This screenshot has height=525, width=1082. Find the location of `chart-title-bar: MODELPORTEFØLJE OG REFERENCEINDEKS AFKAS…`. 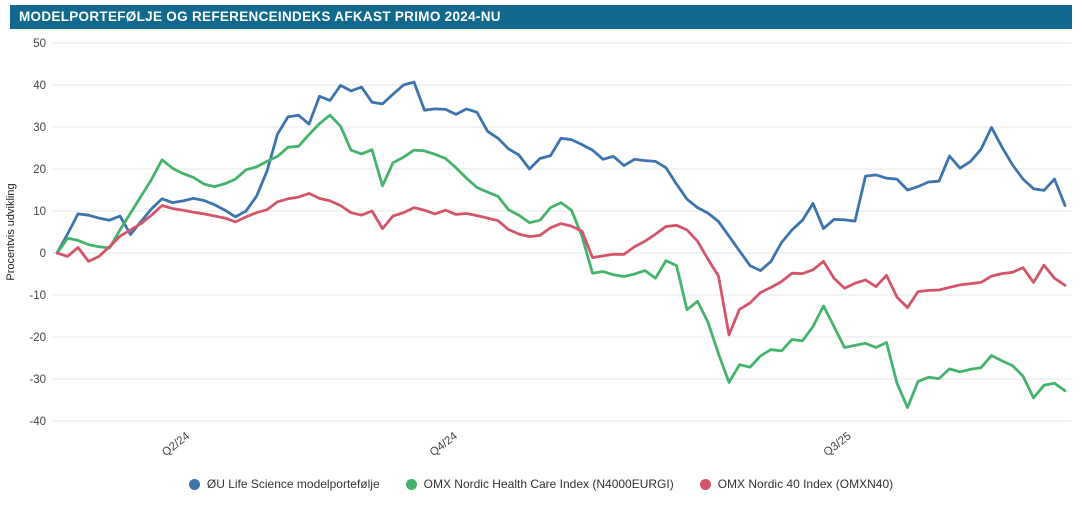

chart-title-bar: MODELPORTEFØLJE OG REFERENCEINDEKS AFKAS… is located at coordinates (541, 17).